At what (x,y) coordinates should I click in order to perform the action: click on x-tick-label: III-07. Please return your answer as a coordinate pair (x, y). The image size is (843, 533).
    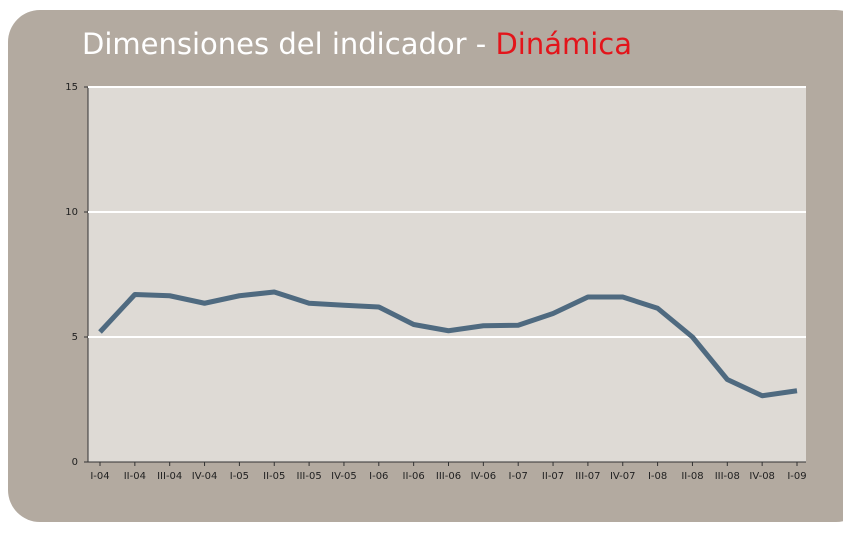
    Looking at the image, I should click on (587, 476).